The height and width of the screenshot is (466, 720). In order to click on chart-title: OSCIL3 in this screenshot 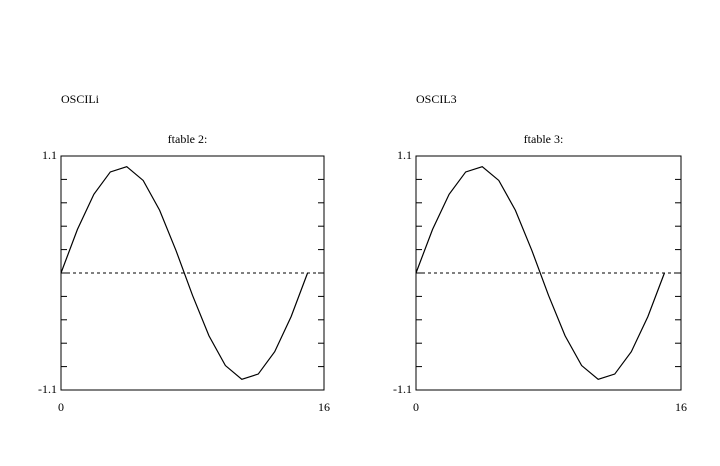, I will do `click(436, 99)`.